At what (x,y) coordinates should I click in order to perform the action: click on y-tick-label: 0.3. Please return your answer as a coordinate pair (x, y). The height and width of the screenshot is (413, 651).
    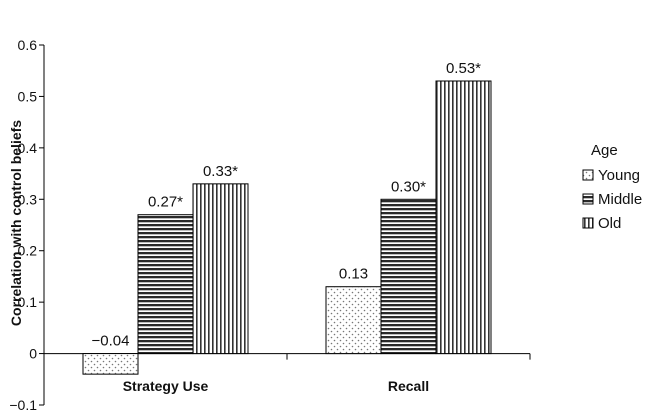
    Looking at the image, I should click on (28, 199).